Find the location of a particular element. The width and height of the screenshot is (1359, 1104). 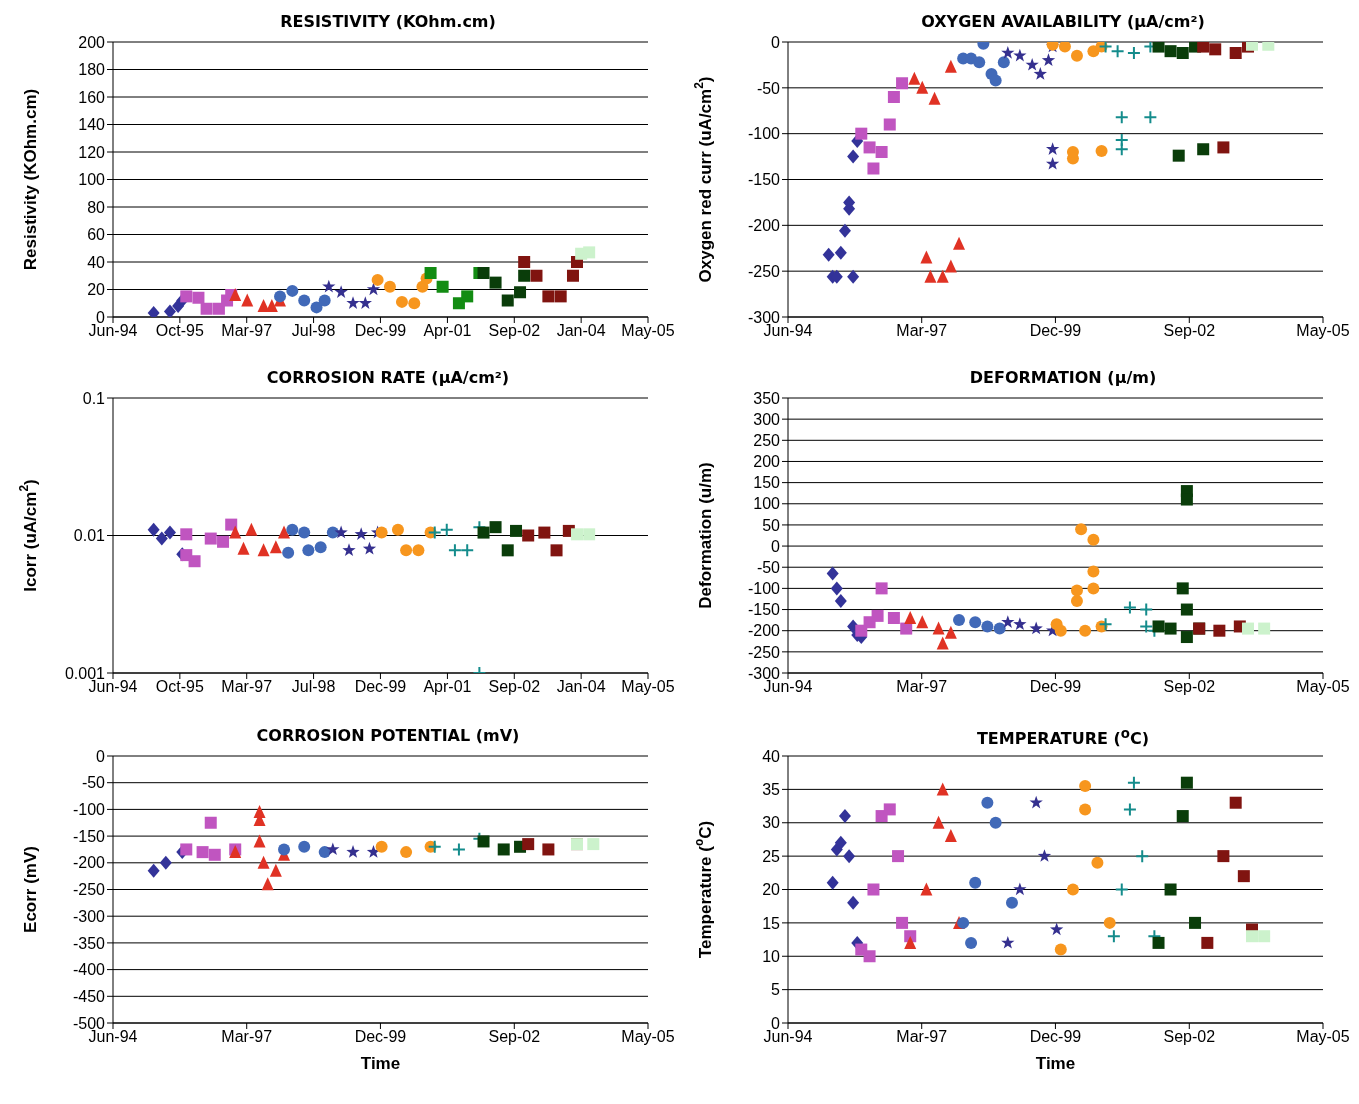

y-tick-label: 160 is located at coordinates (92, 97).